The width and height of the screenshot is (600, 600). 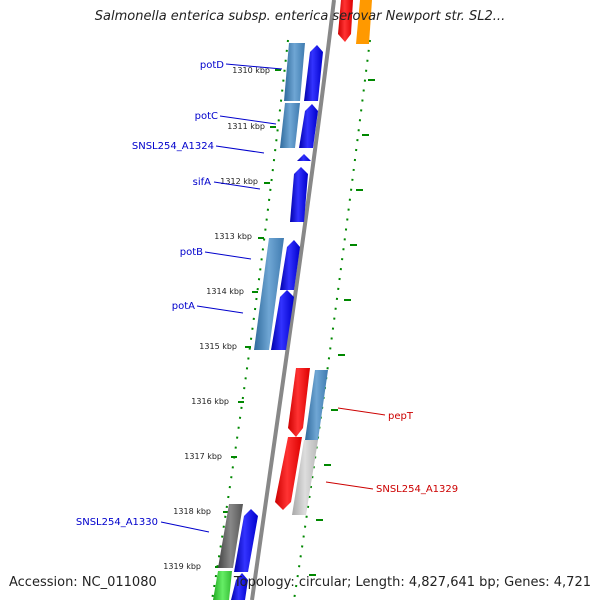 What do you see at coordinates (282, 320) in the screenshot?
I see `cds-potA` at bounding box center [282, 320].